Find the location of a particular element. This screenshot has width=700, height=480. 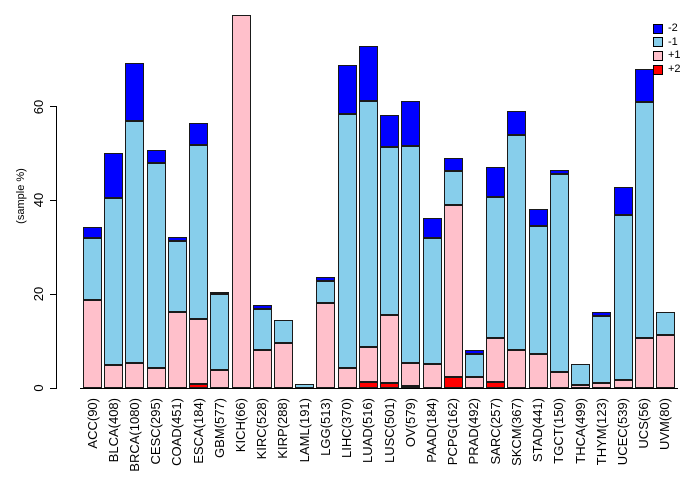

x-axis-label: OV(579) is located at coordinates (410, 423).